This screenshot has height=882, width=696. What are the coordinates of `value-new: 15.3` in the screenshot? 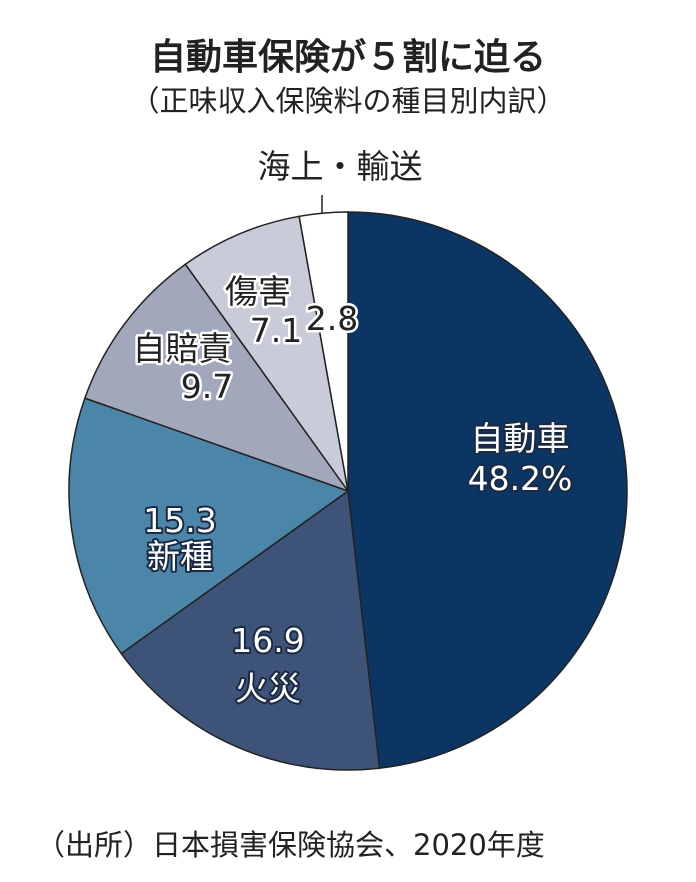 It's located at (179, 520).